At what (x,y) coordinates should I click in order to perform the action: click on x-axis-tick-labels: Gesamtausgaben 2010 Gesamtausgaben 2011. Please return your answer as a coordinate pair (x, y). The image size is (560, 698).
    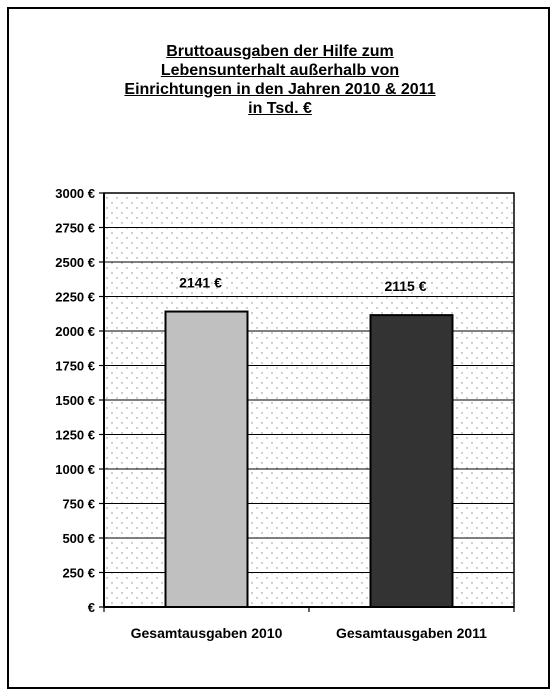
    Looking at the image, I should click on (309, 633).